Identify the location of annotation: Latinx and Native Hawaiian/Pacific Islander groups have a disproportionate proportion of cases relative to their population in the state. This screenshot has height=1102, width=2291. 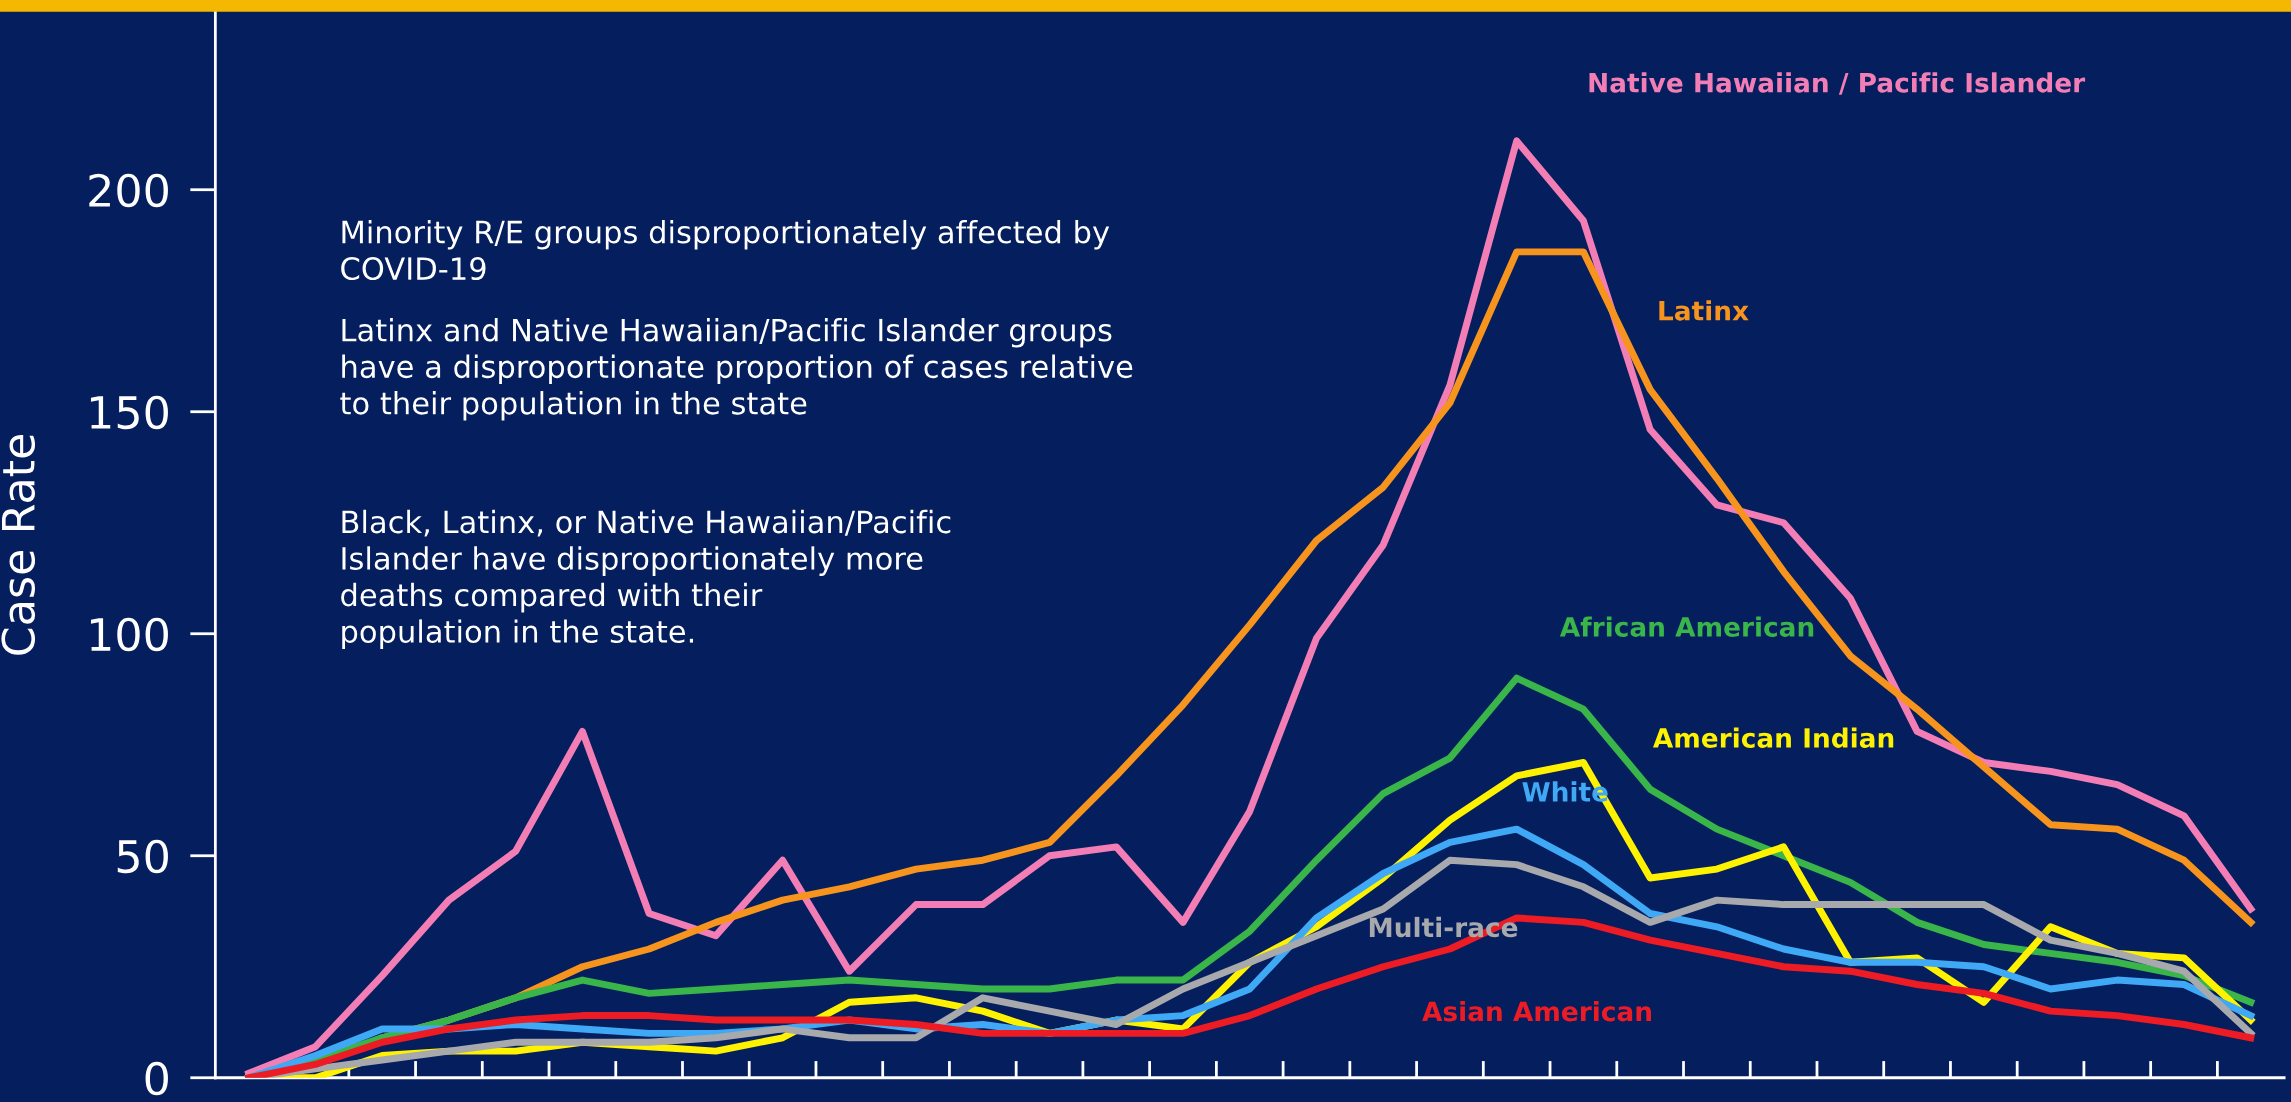
(736, 369).